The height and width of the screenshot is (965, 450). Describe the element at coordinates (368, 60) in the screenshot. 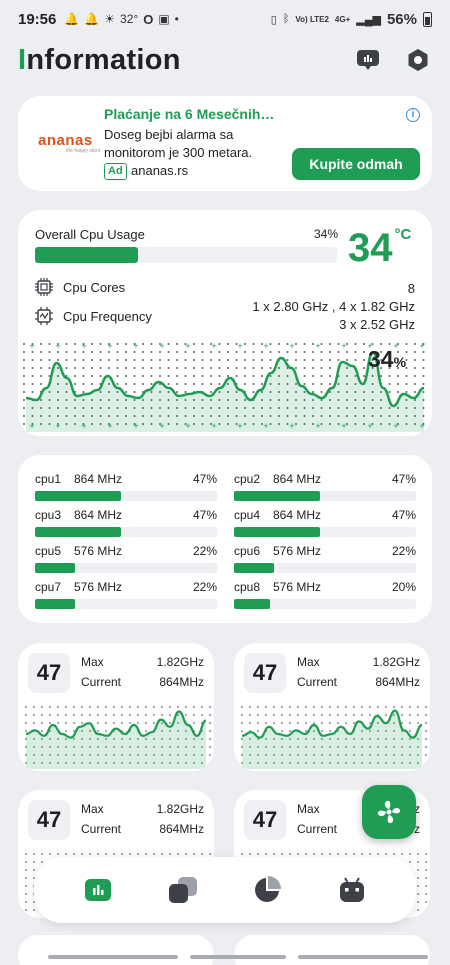

I see `device-icon` at that location.